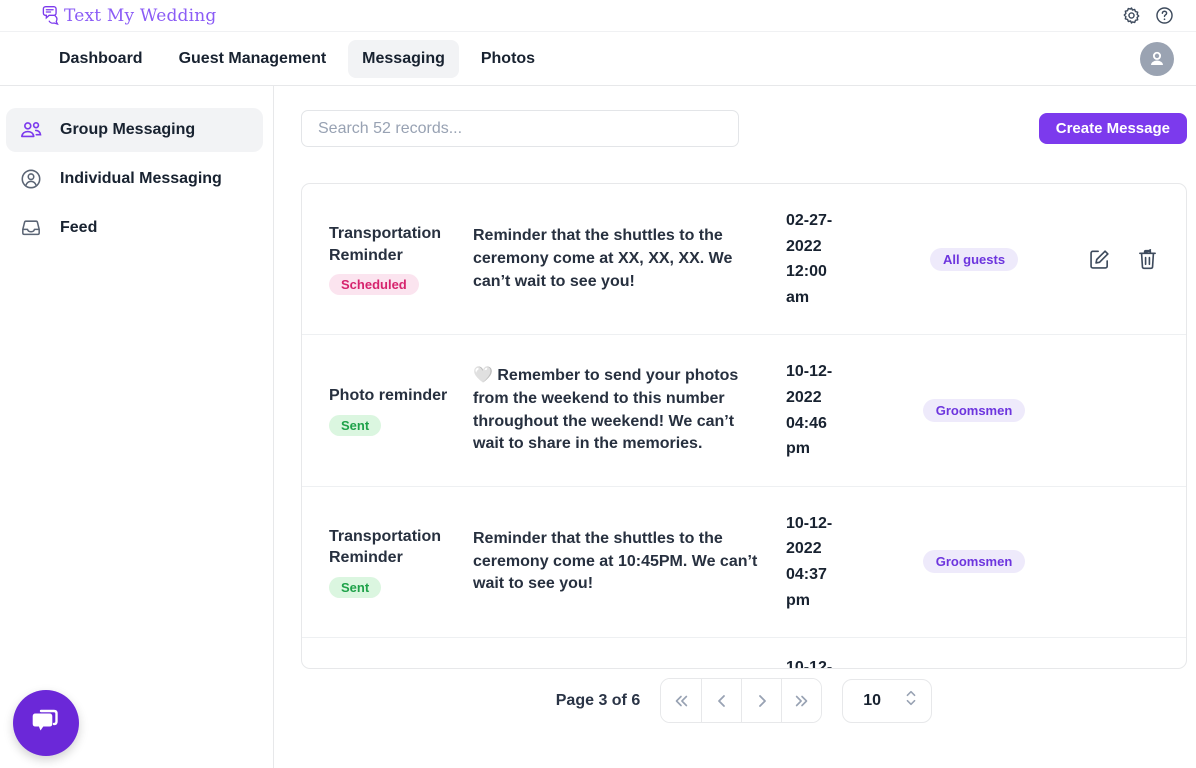 Image resolution: width=1196 pixels, height=768 pixels. Describe the element at coordinates (887, 700) in the screenshot. I see `page-size-select: 10` at that location.